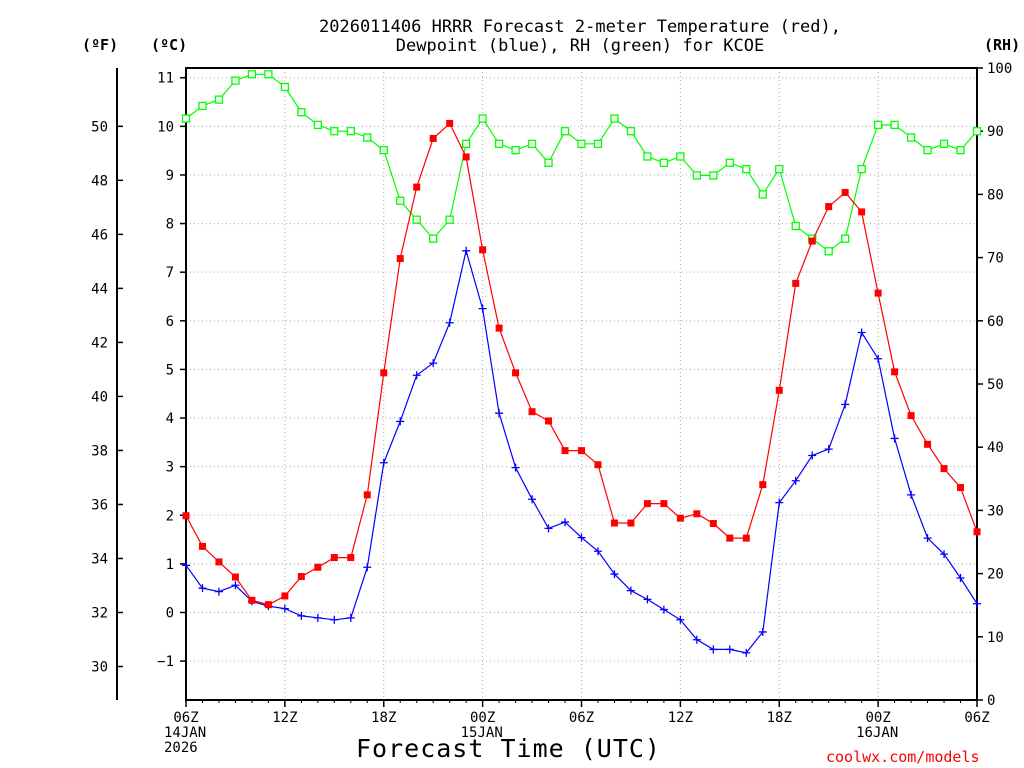 The image size is (1024, 768). What do you see at coordinates (99, 235) in the screenshot?
I see `fahrenheit-tick-label: 46` at bounding box center [99, 235].